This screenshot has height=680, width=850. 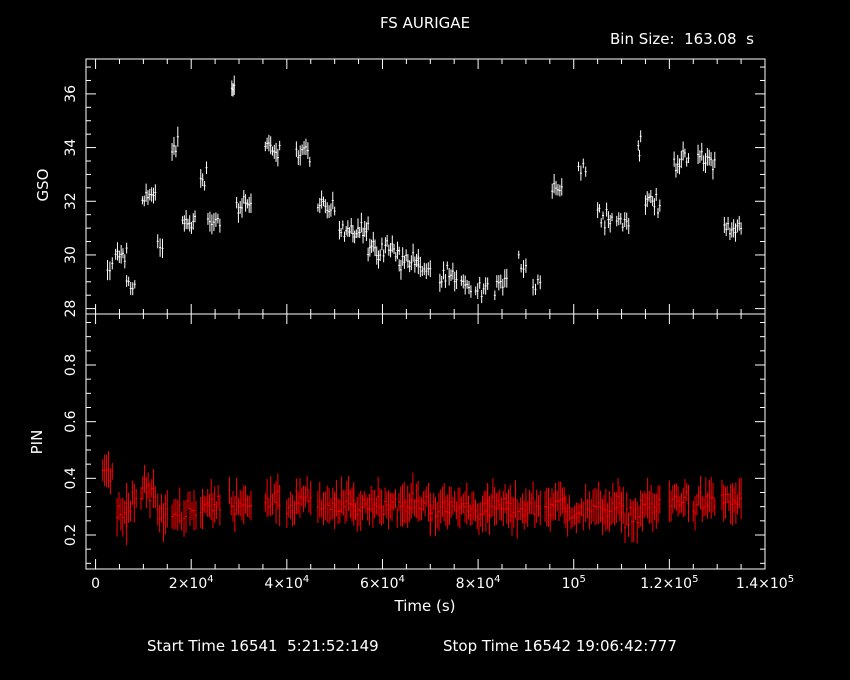 What do you see at coordinates (71, 309) in the screenshot?
I see `y-tick-label: 28` at bounding box center [71, 309].